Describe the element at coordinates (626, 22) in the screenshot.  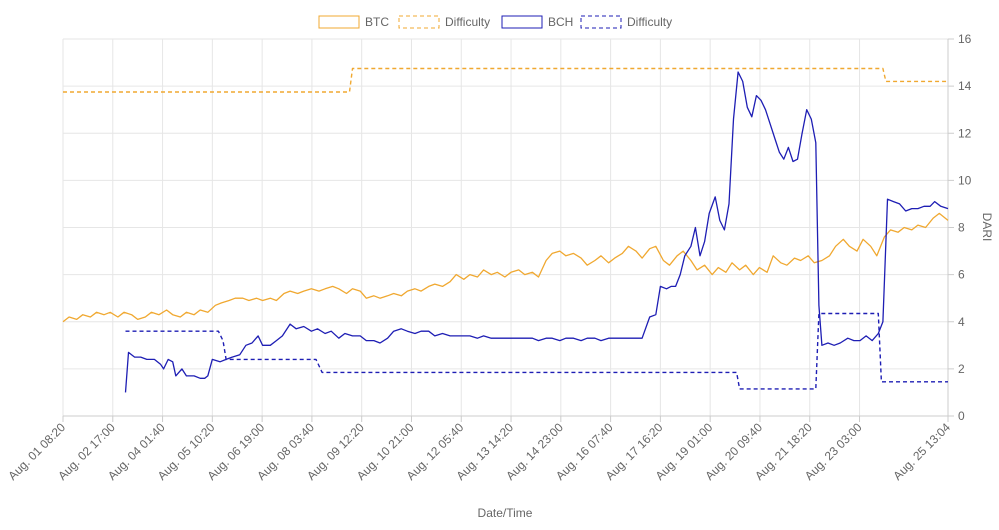
I see `legend-item-3: Difficulty` at that location.